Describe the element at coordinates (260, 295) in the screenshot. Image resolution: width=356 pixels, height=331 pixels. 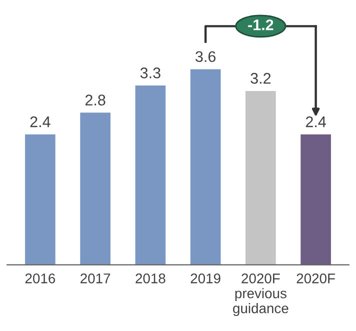
I see `x-tick-label: 2020F previous guidance` at that location.